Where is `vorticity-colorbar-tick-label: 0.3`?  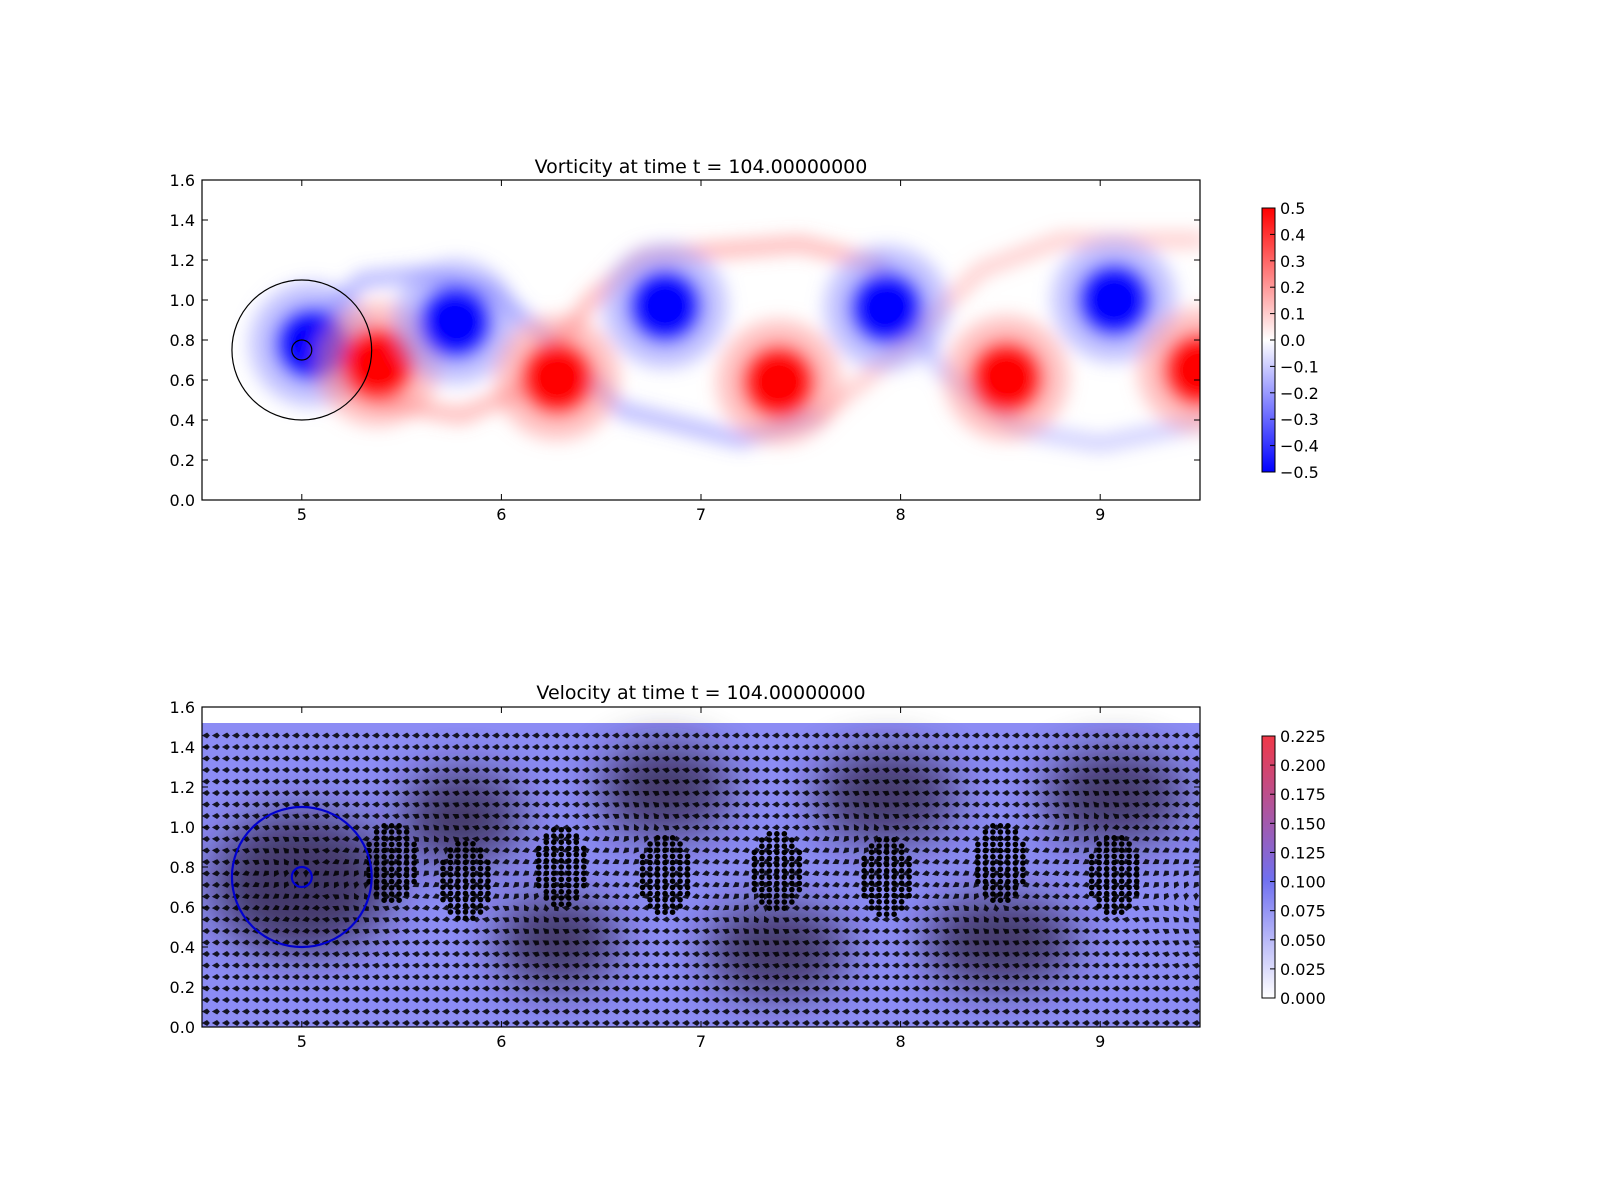 vorticity-colorbar-tick-label: 0.3 is located at coordinates (1292, 261).